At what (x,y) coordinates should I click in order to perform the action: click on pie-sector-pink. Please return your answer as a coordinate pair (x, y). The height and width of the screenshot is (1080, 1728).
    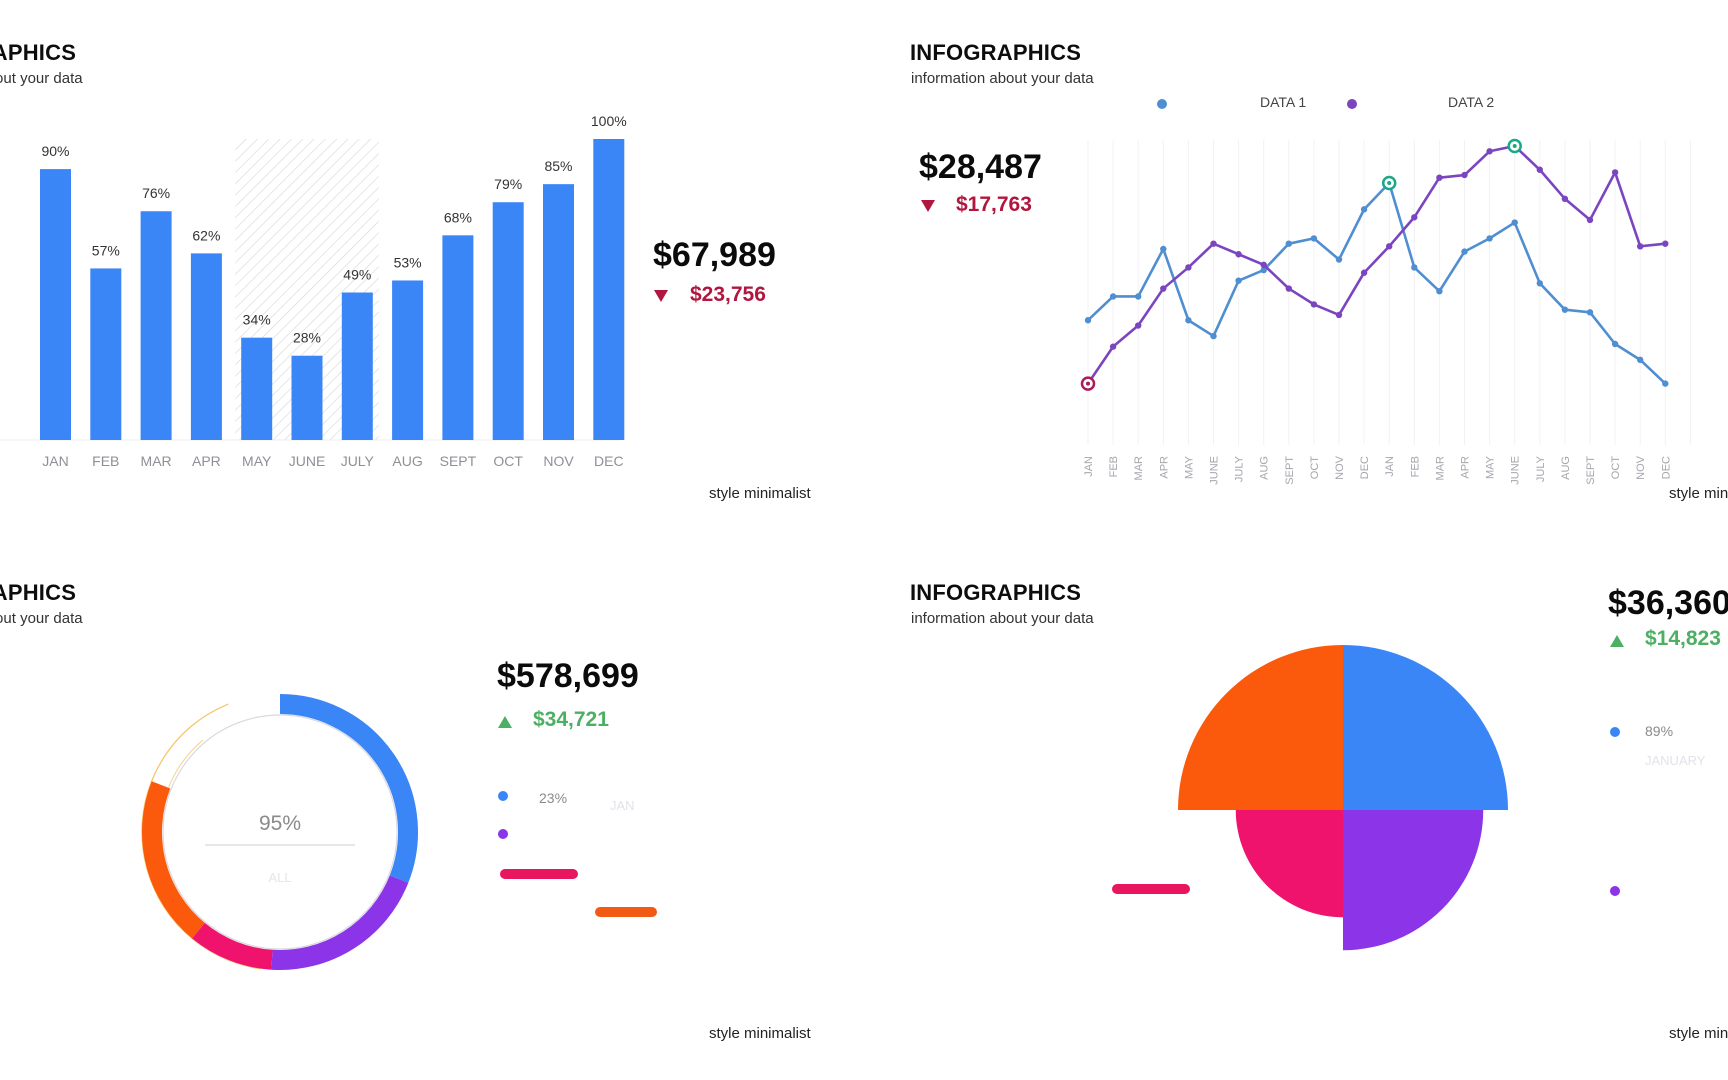
    Looking at the image, I should click on (1289, 864).